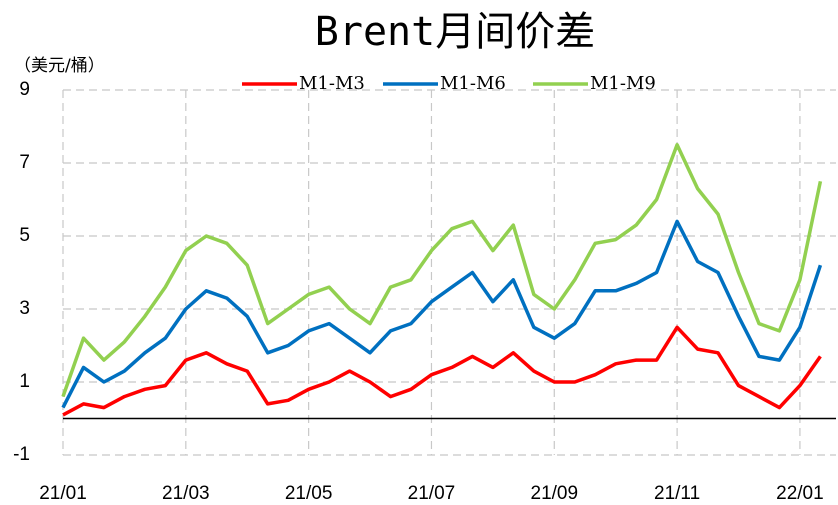 This screenshot has height=505, width=838. I want to click on y-tick-label: 1, so click(24, 381).